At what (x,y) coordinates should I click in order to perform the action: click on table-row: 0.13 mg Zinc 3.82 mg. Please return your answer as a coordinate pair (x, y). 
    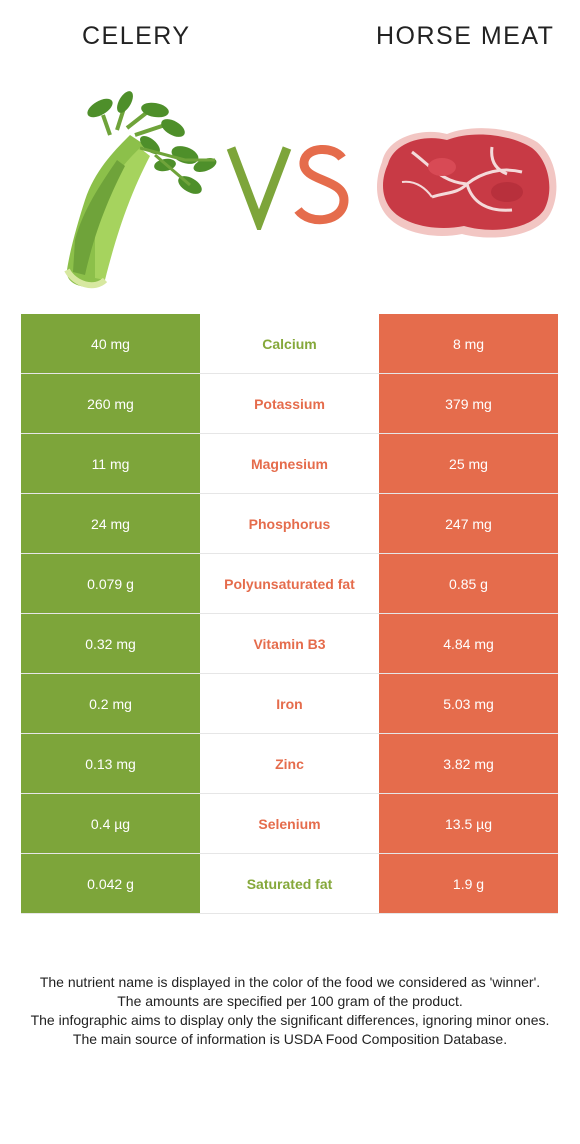
    Looking at the image, I should click on (289, 763).